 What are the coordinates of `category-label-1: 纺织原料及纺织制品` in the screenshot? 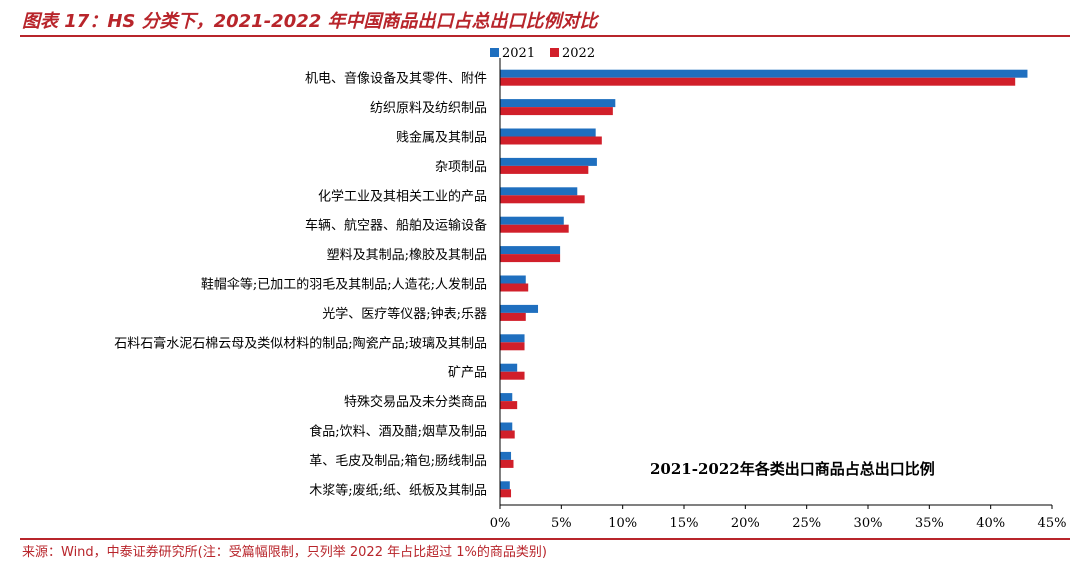 It's located at (428, 108).